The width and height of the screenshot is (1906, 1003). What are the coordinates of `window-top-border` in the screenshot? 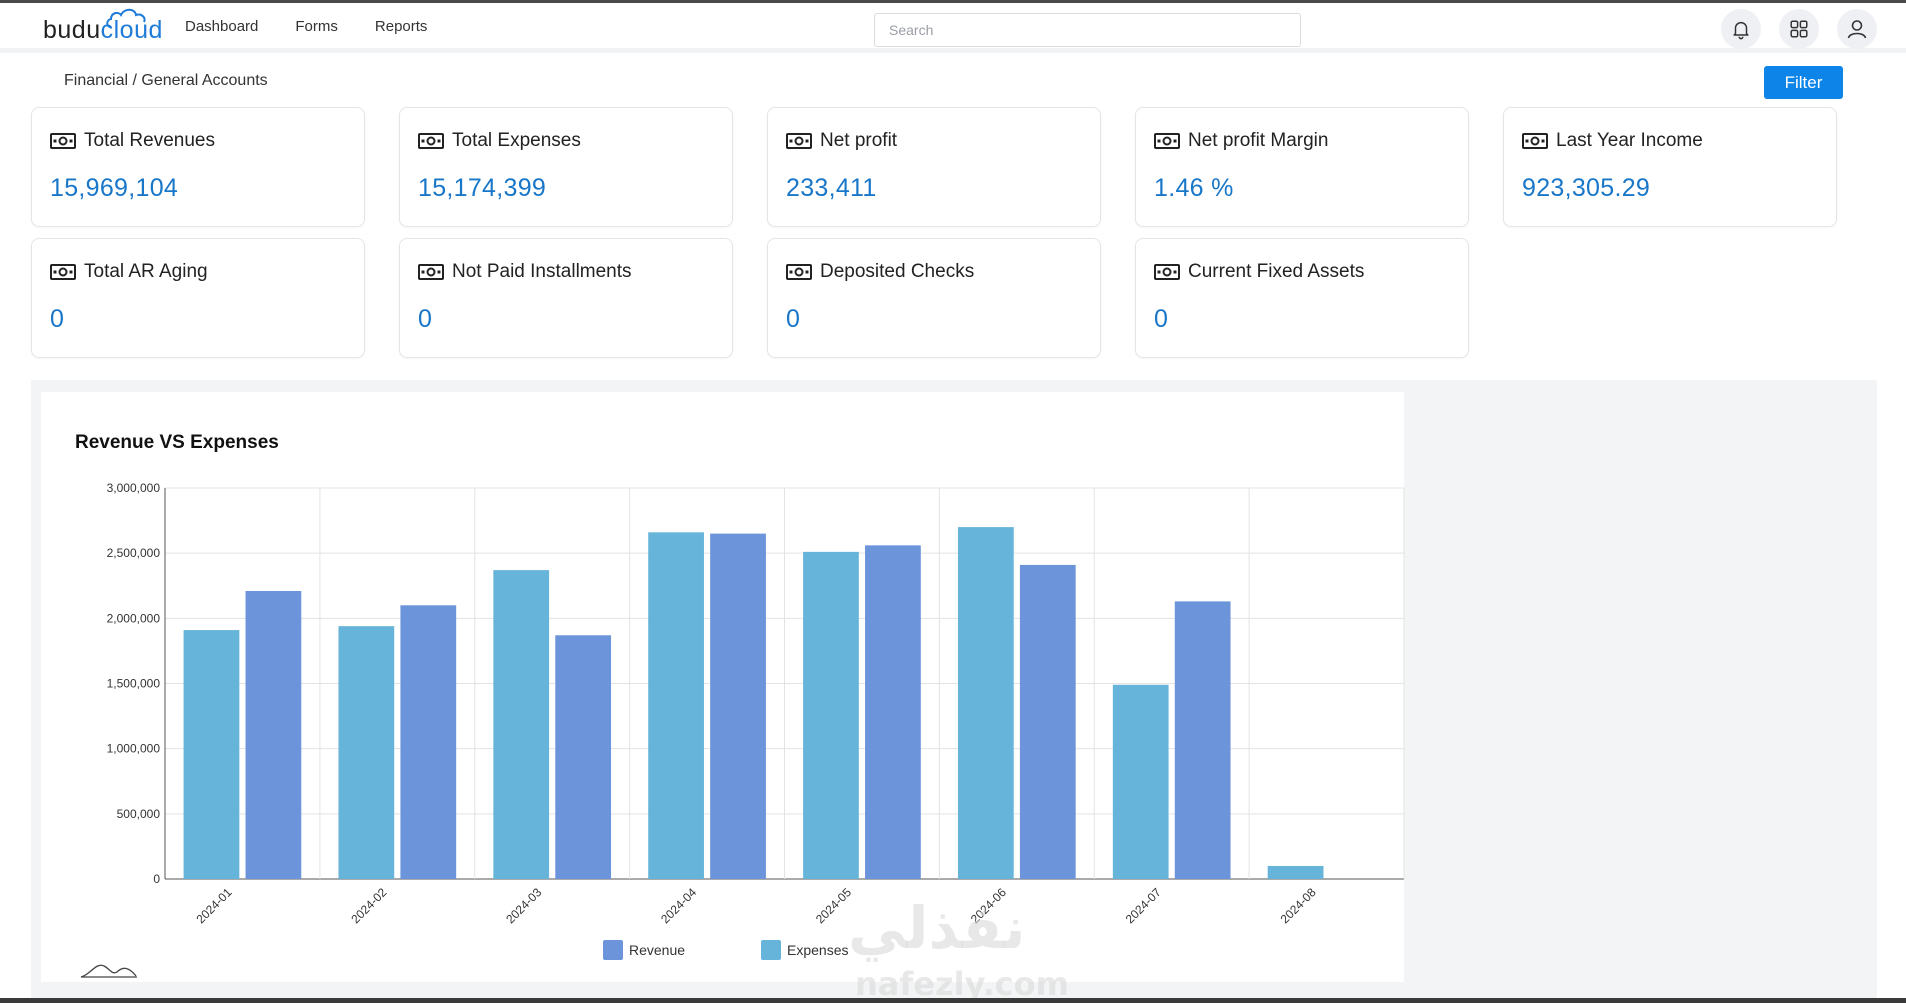 It's located at (953, 1).